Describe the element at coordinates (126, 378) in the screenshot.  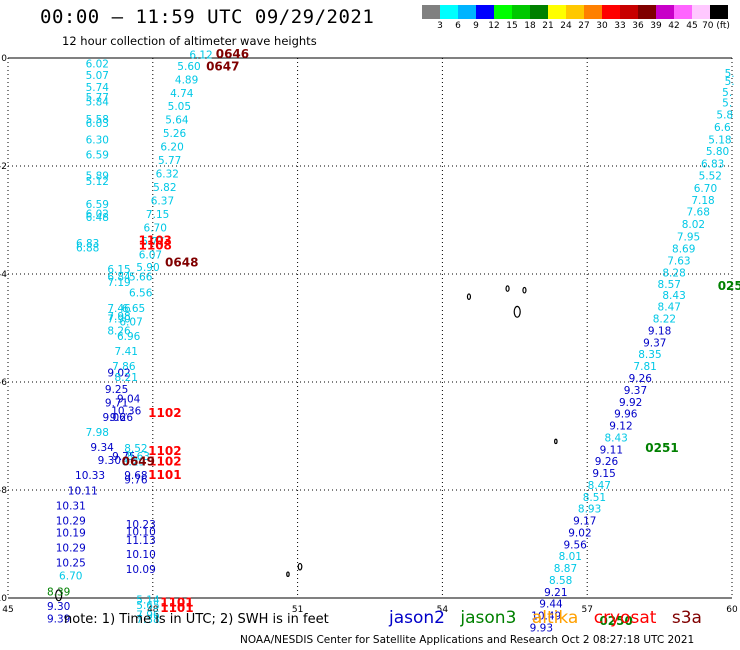
I see `swh-value-label: 8.21` at that location.